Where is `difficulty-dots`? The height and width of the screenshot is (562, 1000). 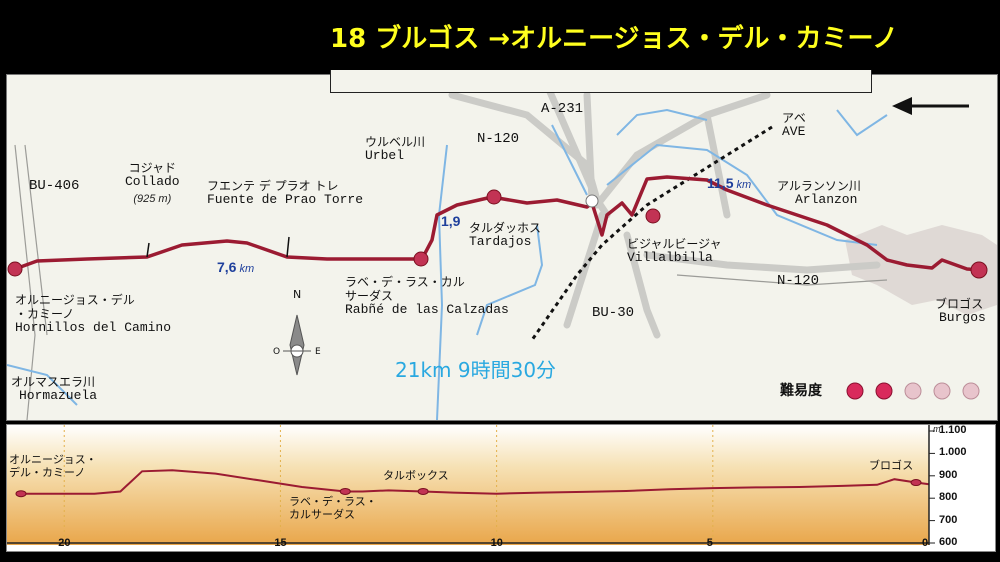 difficulty-dots is located at coordinates (913, 391).